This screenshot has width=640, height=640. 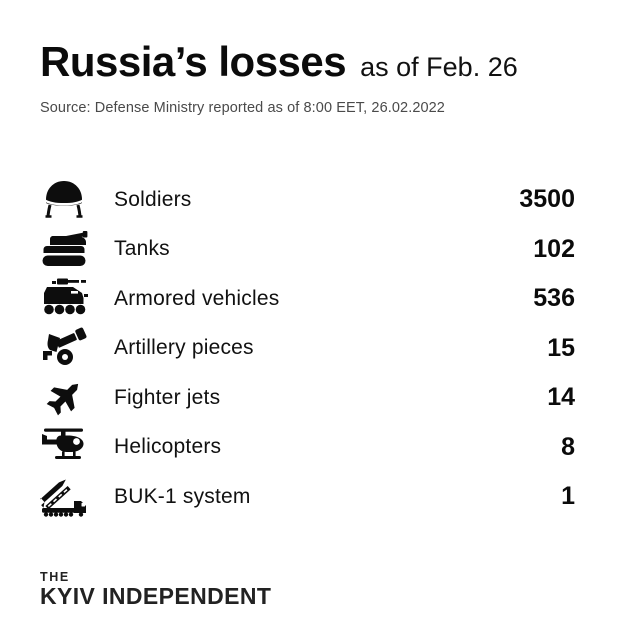 What do you see at coordinates (55, 576) in the screenshot?
I see `logo-the-text: THE` at bounding box center [55, 576].